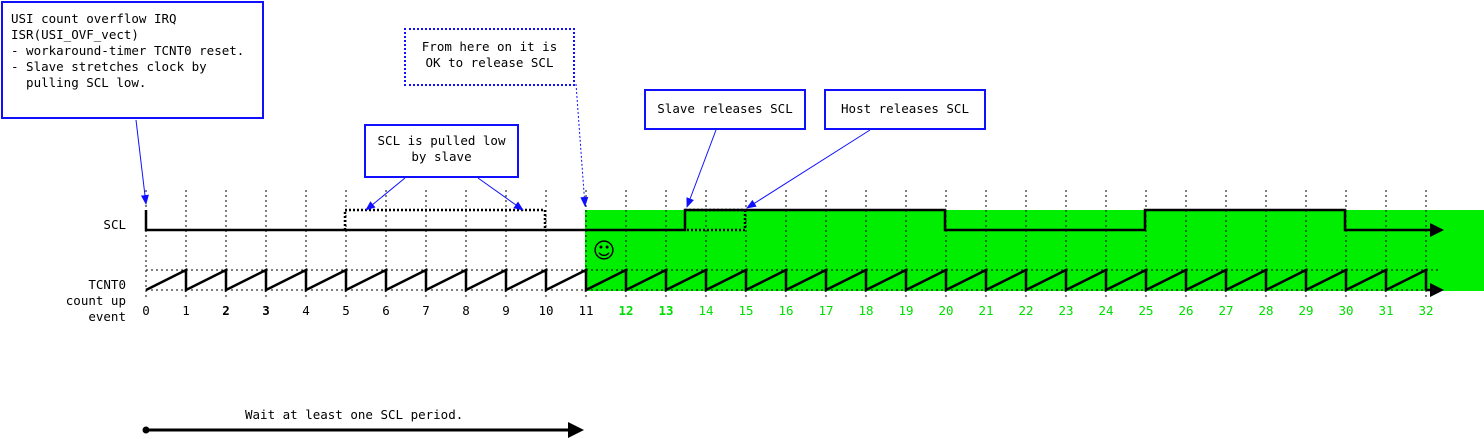  I want to click on tcnt0-arrowhead, so click(1437, 290).